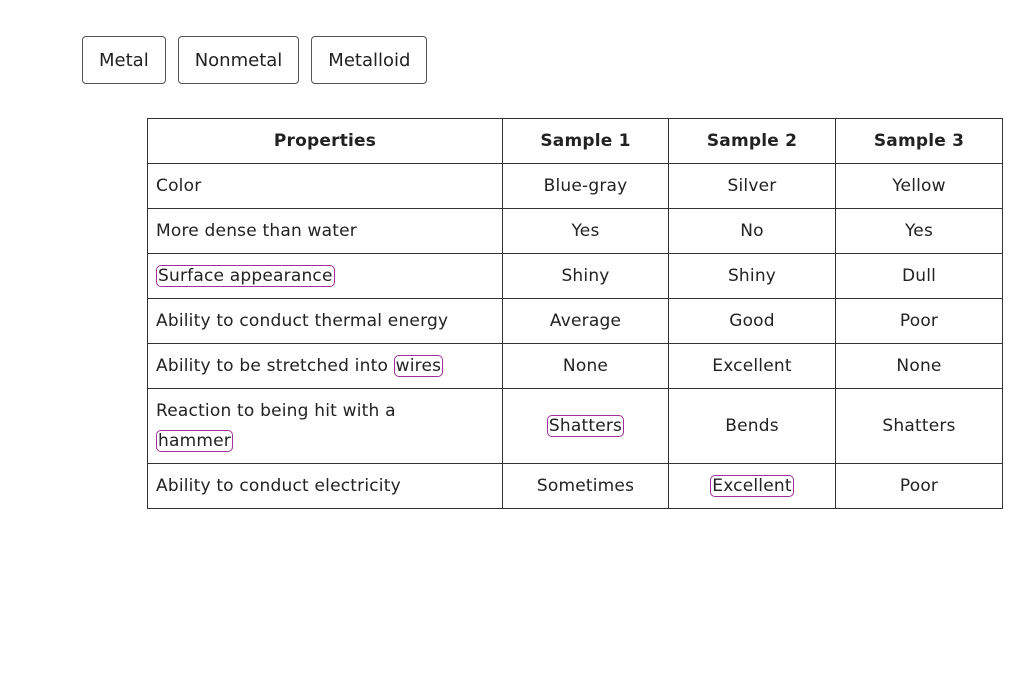 This screenshot has width=1029, height=674. I want to click on category-button: Nonmetal, so click(238, 60).